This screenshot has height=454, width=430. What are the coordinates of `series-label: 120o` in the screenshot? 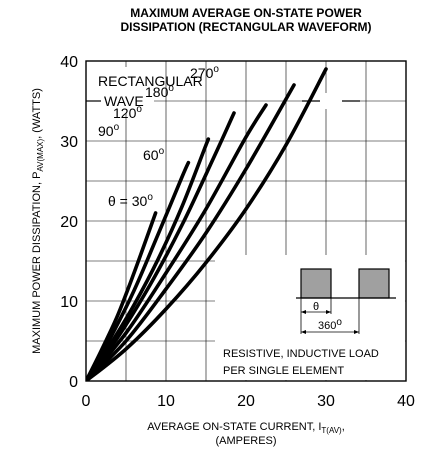 It's located at (127, 112).